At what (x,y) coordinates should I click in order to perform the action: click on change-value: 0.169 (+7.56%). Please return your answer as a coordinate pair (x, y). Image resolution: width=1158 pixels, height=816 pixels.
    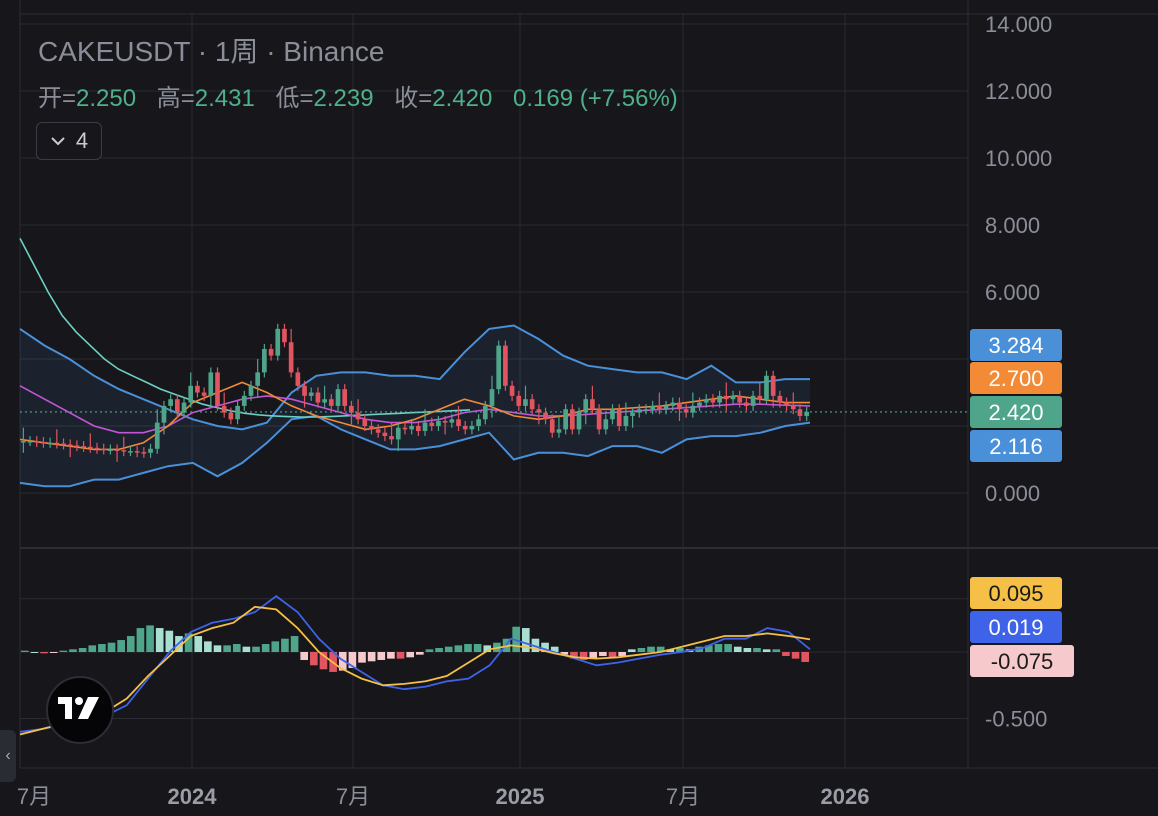
    Looking at the image, I should click on (595, 98).